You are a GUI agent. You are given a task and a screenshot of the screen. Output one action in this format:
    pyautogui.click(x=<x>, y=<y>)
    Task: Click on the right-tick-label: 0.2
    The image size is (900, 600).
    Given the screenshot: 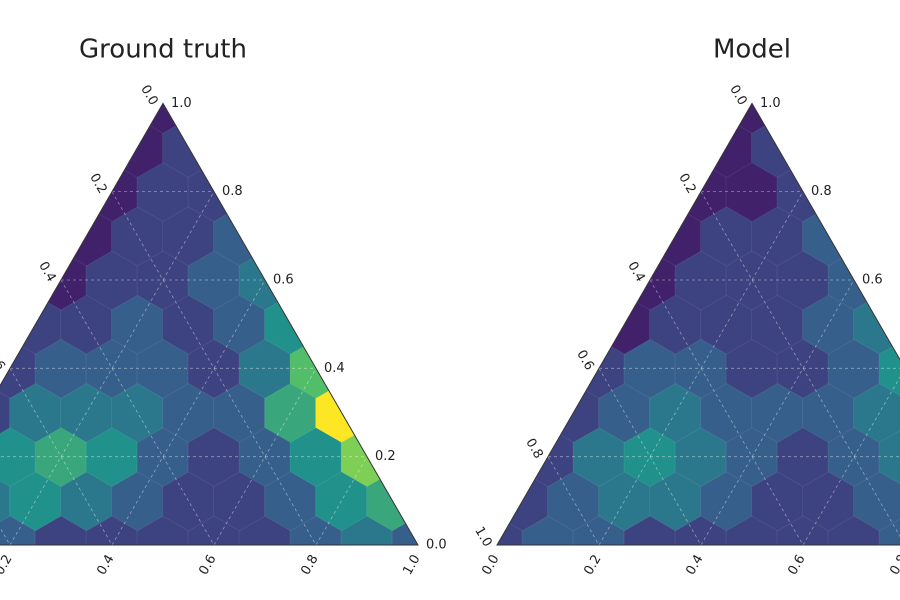 What is the action you would take?
    pyautogui.click(x=385, y=456)
    